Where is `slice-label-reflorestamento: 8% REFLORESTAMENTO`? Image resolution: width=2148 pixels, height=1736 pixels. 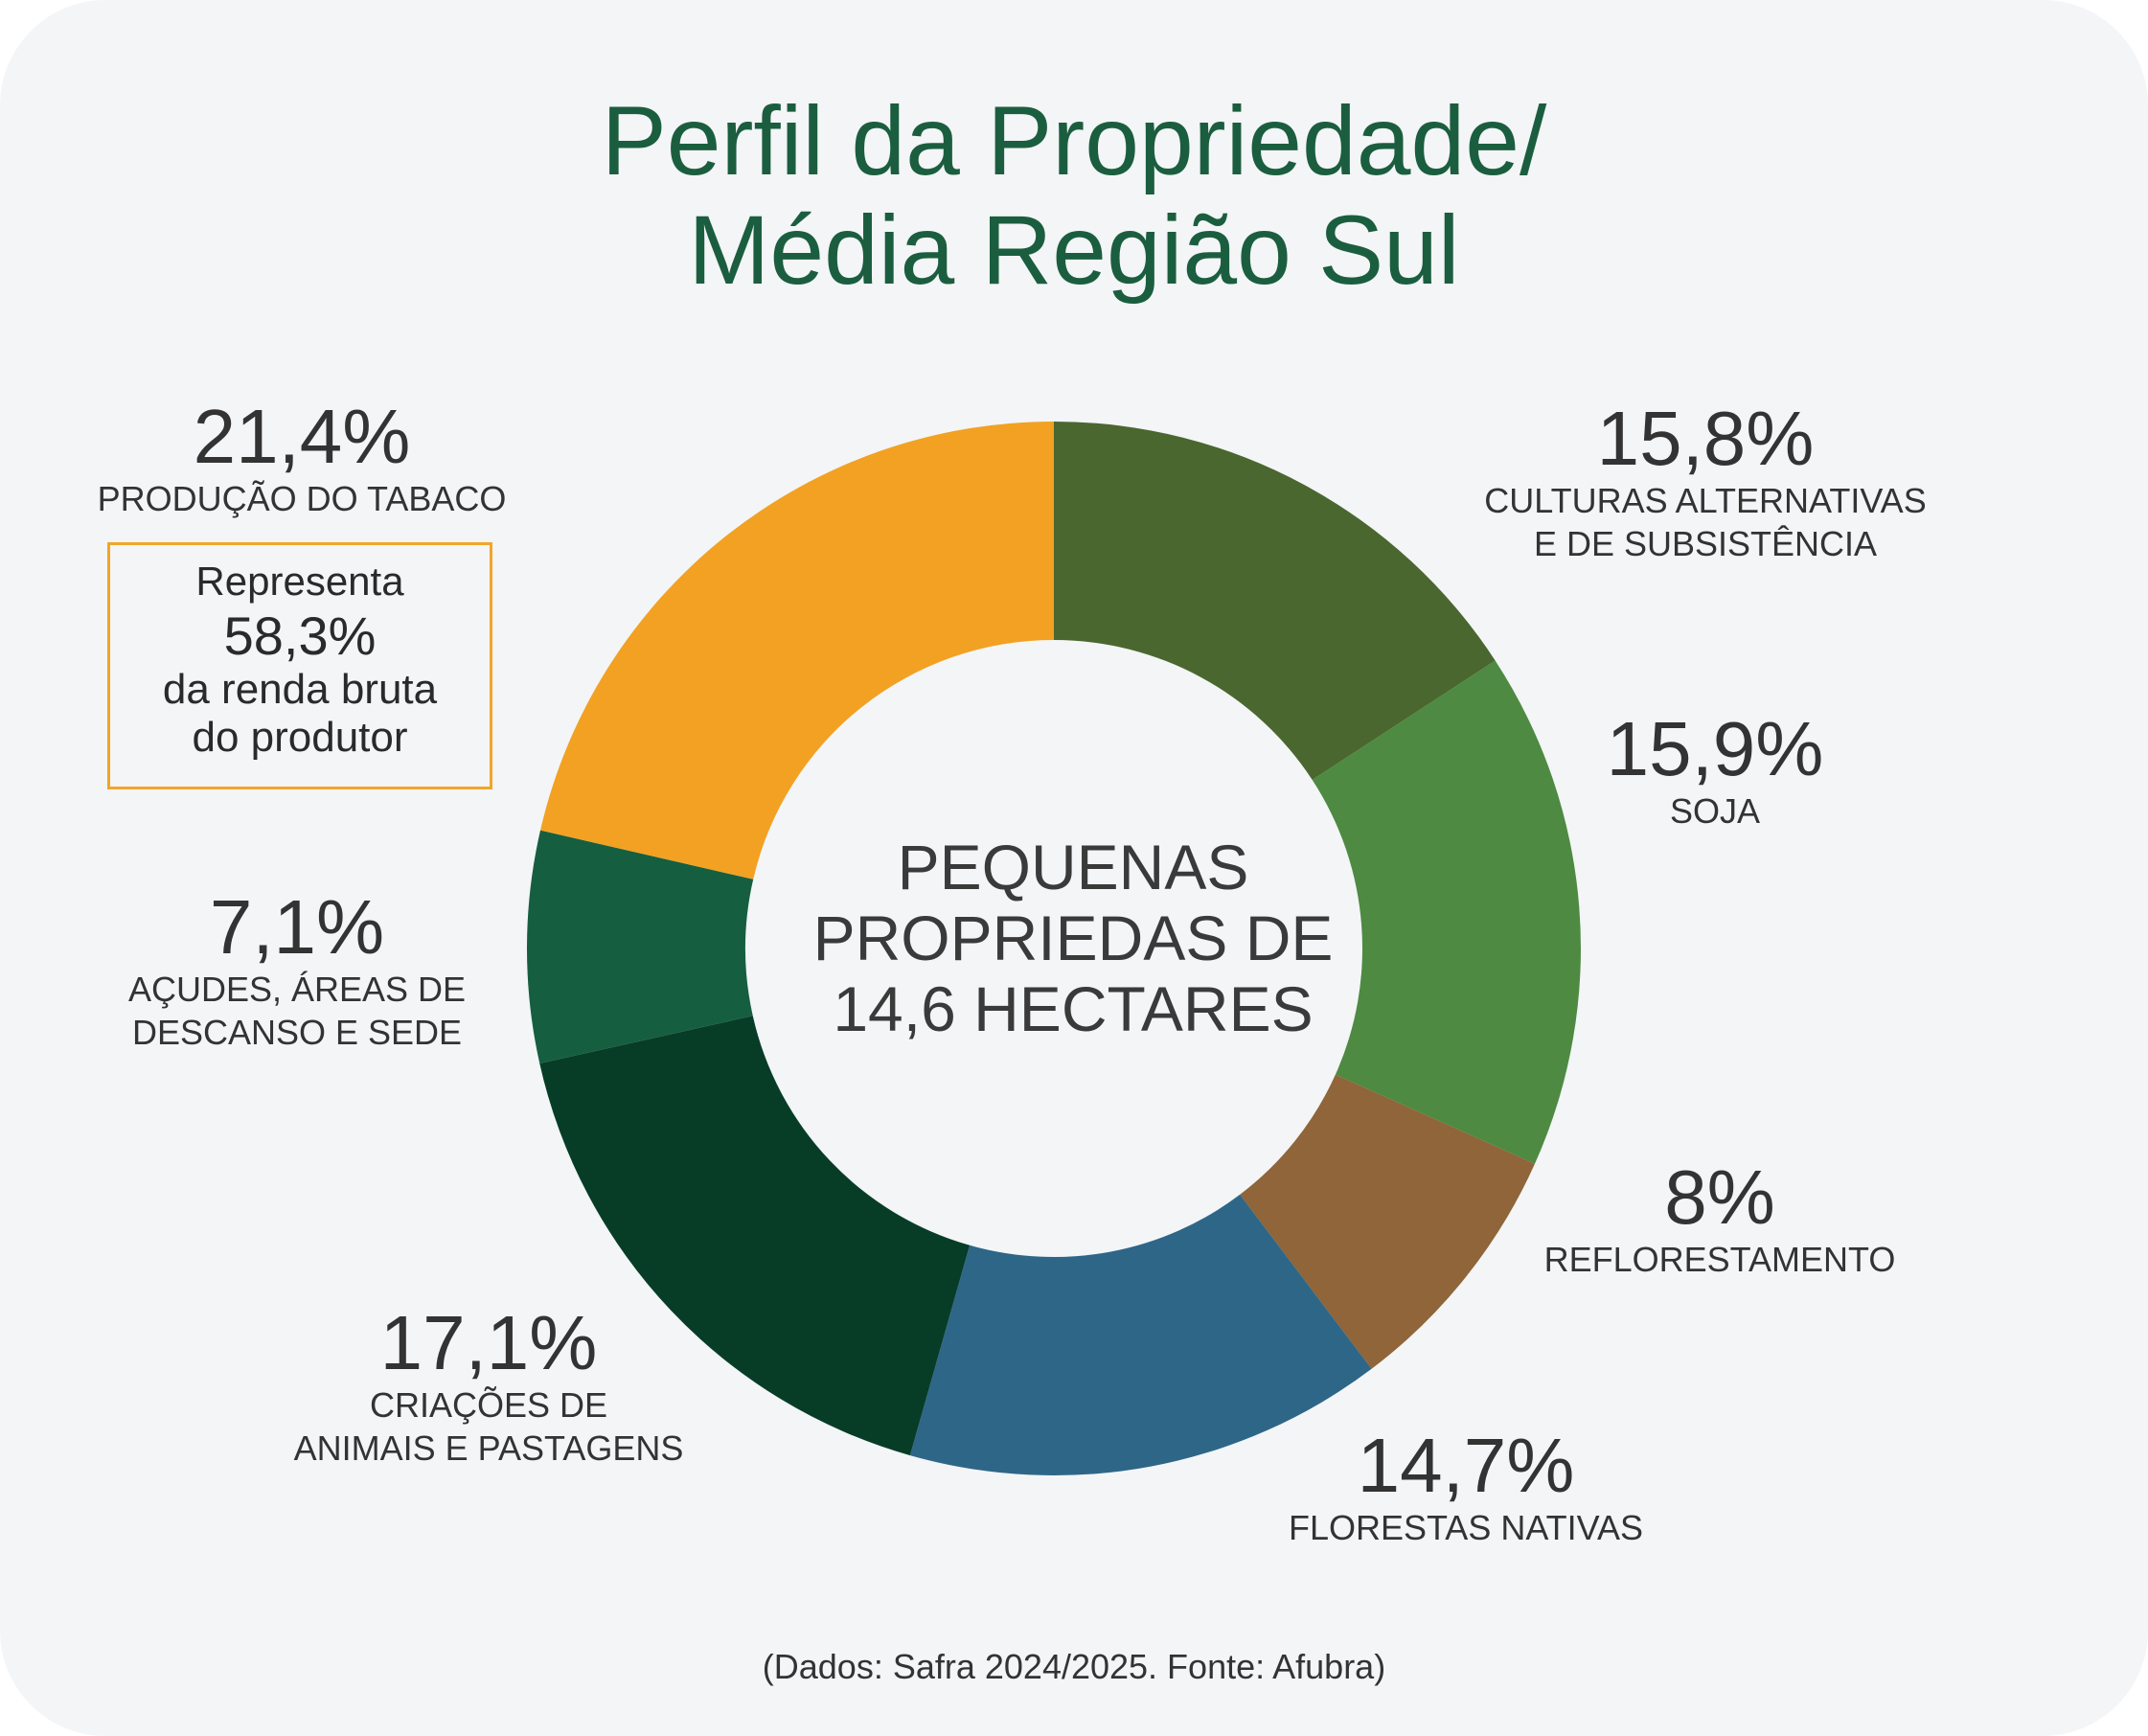
slice-label-reflorestamento: 8% REFLORESTAMENTO is located at coordinates (1720, 1219).